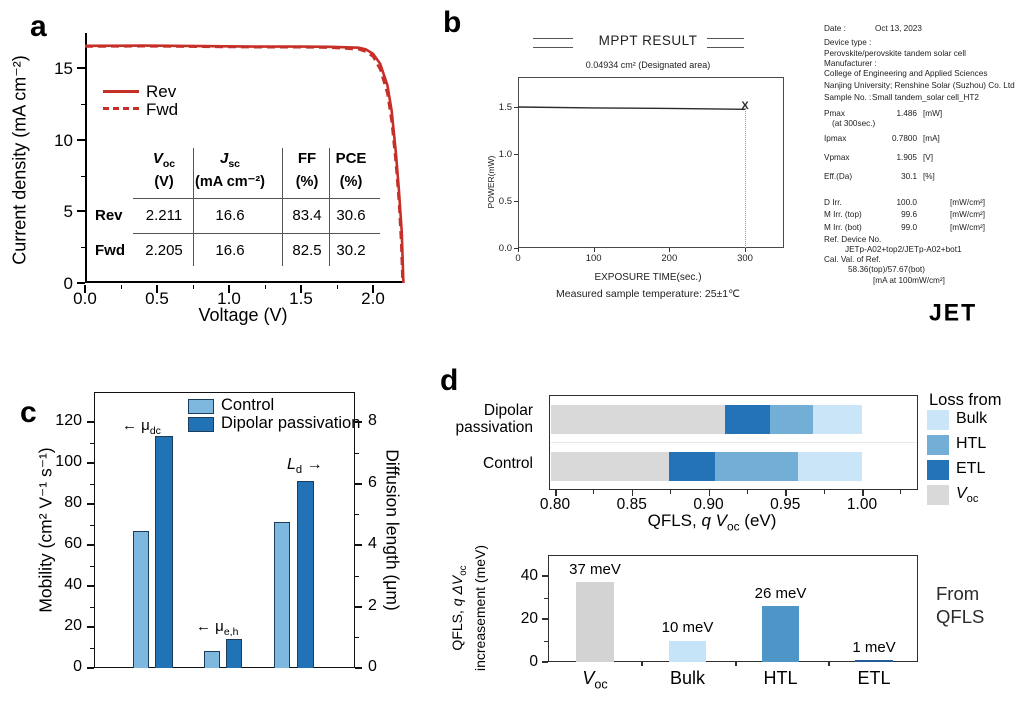 The image size is (1015, 702). I want to click on info-line-label: Eff.(Da), so click(838, 176).